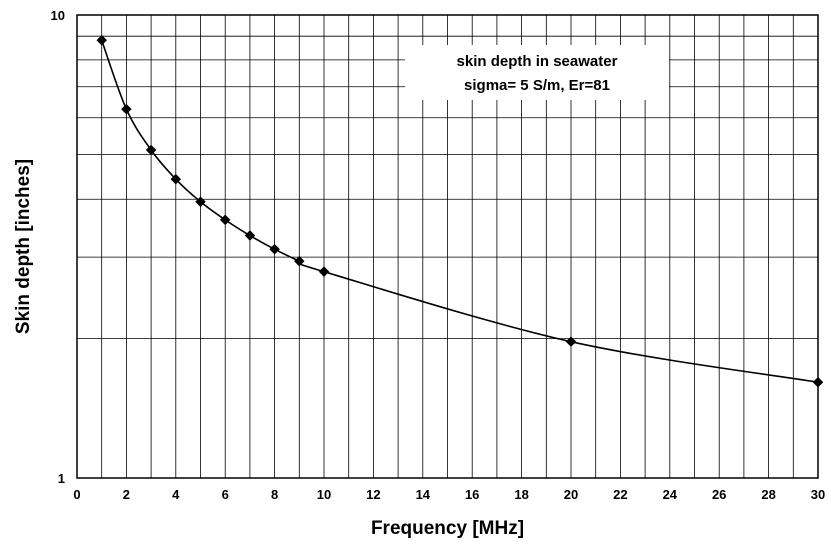  What do you see at coordinates (818, 494) in the screenshot?
I see `x-tick-label: 30` at bounding box center [818, 494].